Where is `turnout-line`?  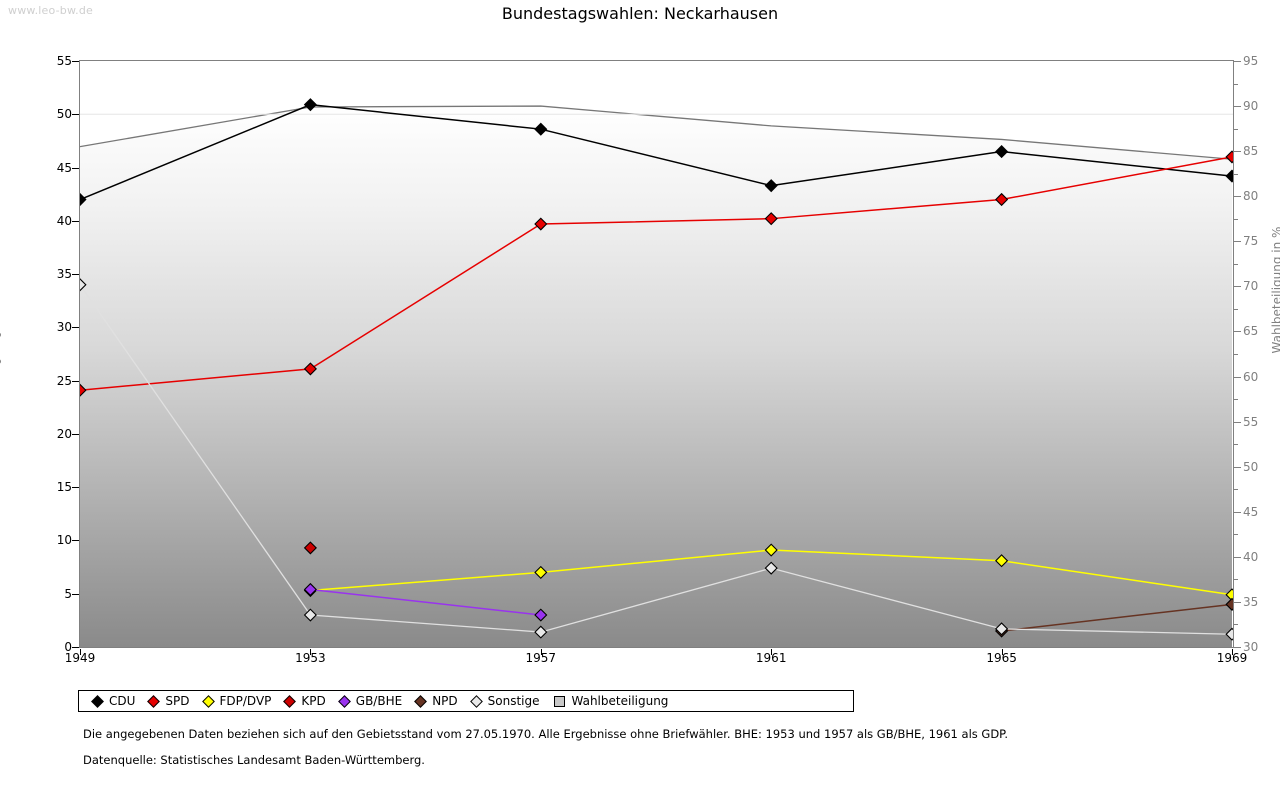
turnout-line is located at coordinates (656, 132).